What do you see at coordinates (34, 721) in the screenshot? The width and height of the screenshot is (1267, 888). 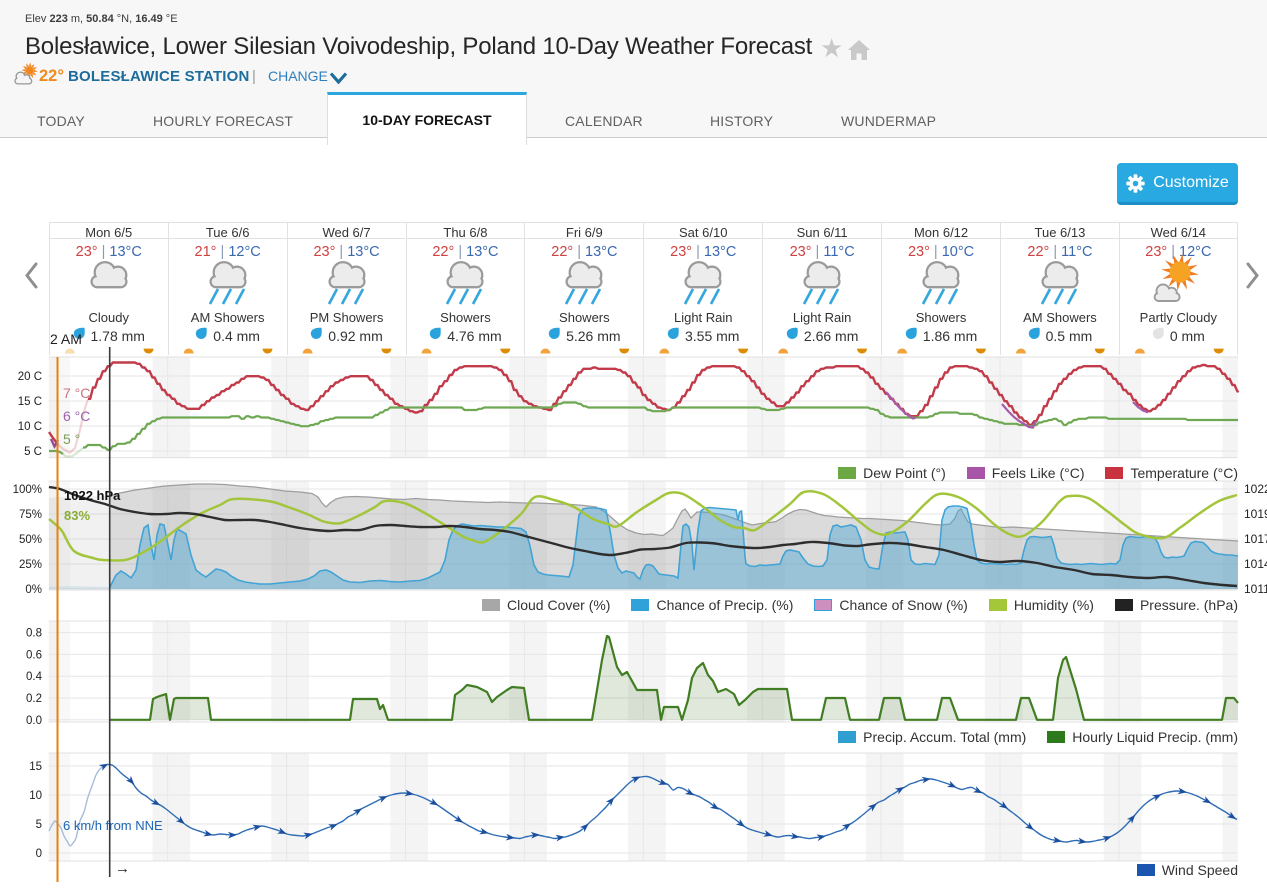 I see `svg-text: 0.0` at bounding box center [34, 721].